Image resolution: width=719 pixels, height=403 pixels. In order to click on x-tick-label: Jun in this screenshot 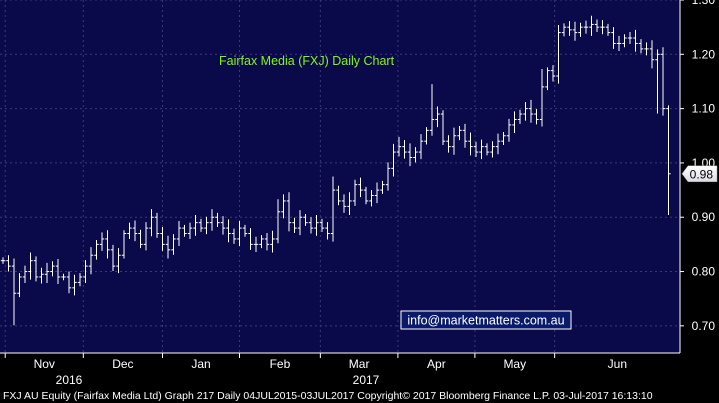, I will do `click(617, 364)`.